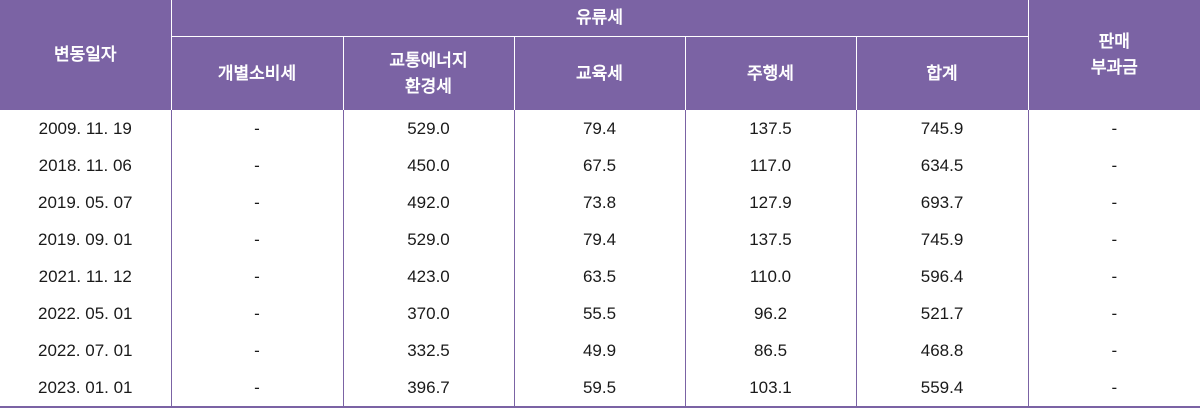 Image resolution: width=1200 pixels, height=413 pixels. Describe the element at coordinates (942, 165) in the screenshot. I see `cell-total: 634.5` at that location.